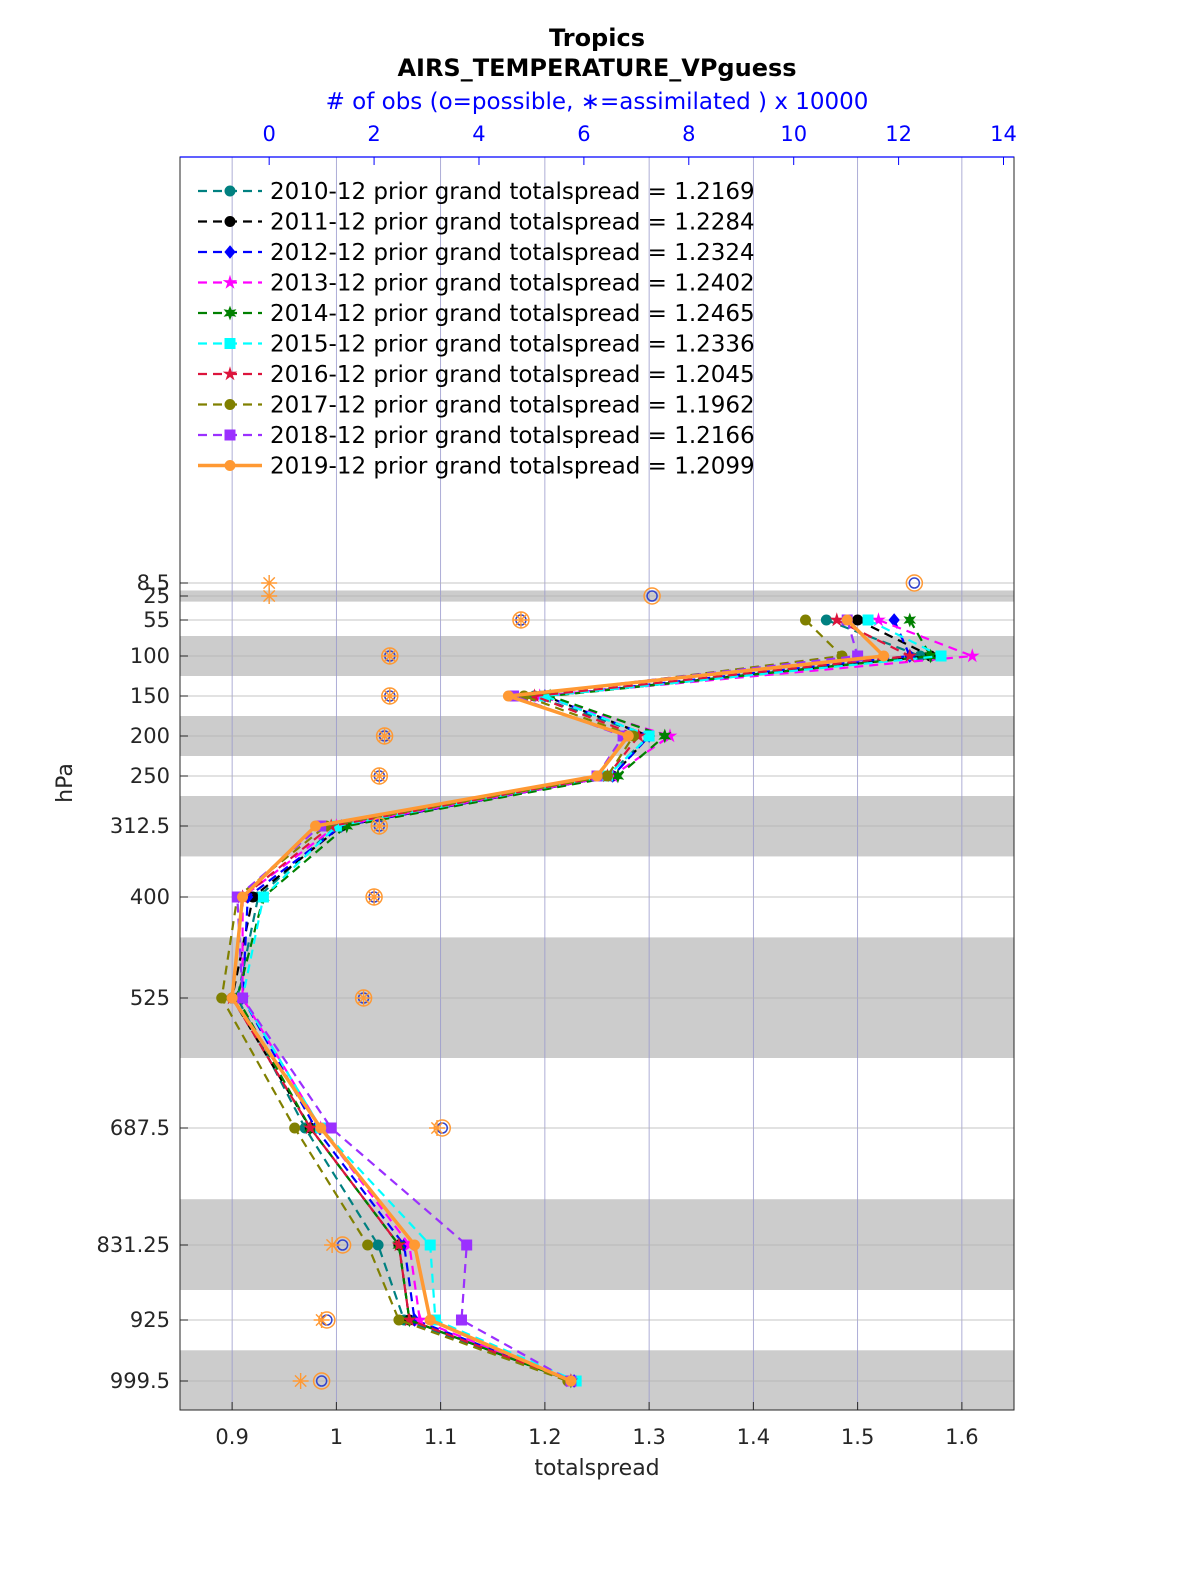  I want to click on y-tick-label-4: 150, so click(150, 696).